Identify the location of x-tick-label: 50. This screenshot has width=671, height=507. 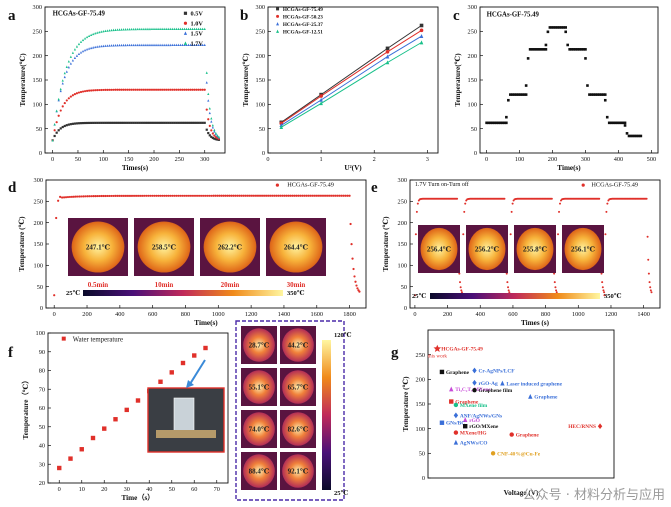
(172, 489).